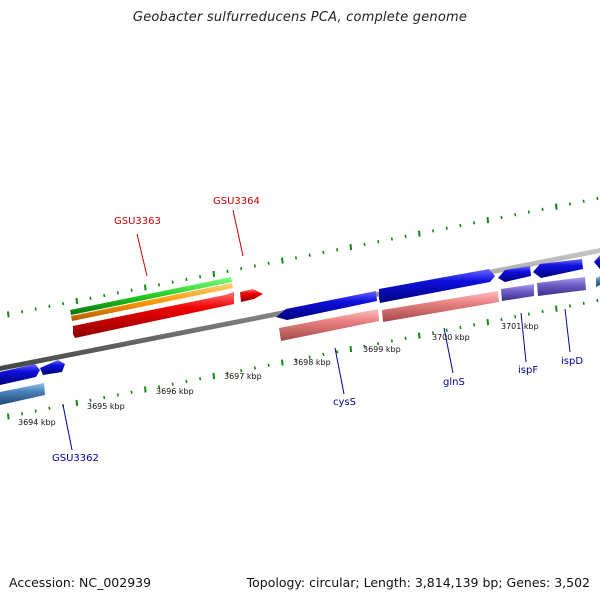  I want to click on leader-line-ispd, so click(567, 330).